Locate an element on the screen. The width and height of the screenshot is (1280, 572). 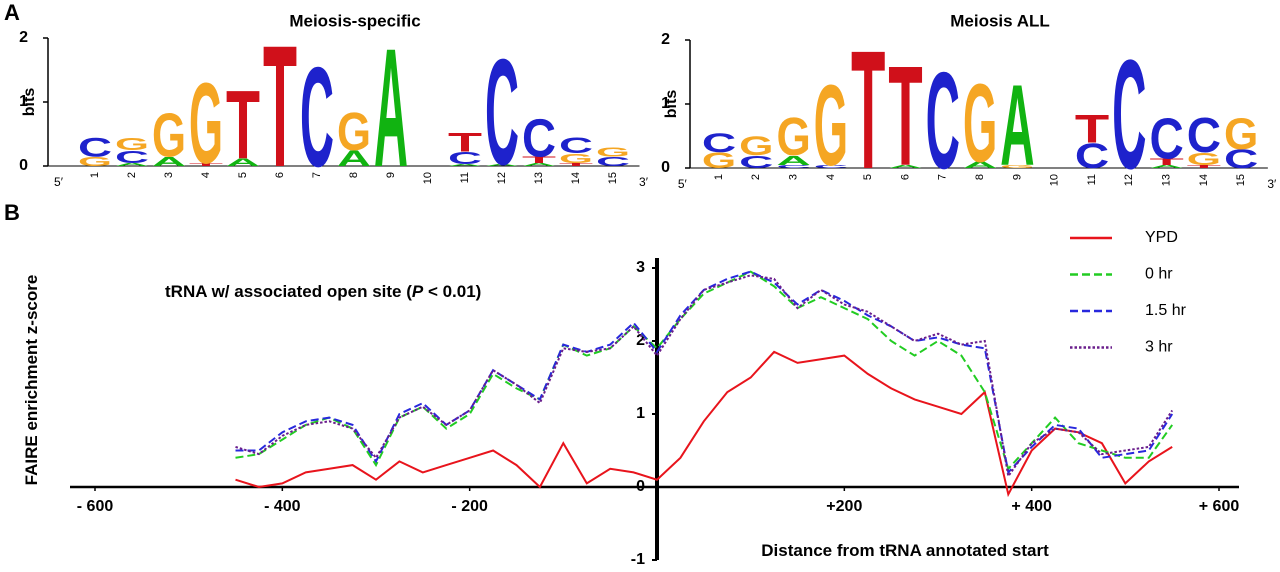
x-tick-label: + 600 is located at coordinates (1219, 506).